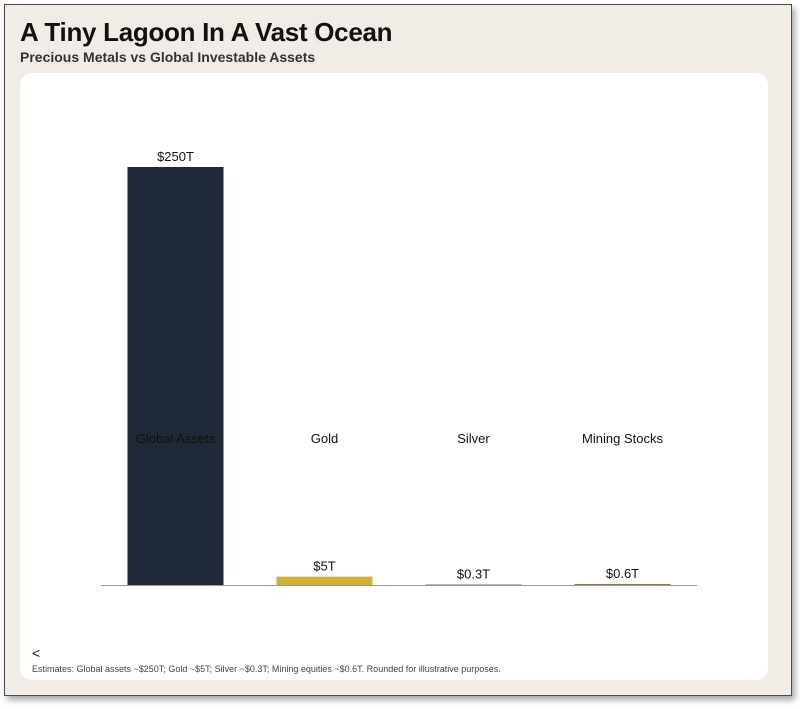 The width and height of the screenshot is (800, 709). Describe the element at coordinates (622, 584) in the screenshot. I see `bar-mining-stocks` at that location.